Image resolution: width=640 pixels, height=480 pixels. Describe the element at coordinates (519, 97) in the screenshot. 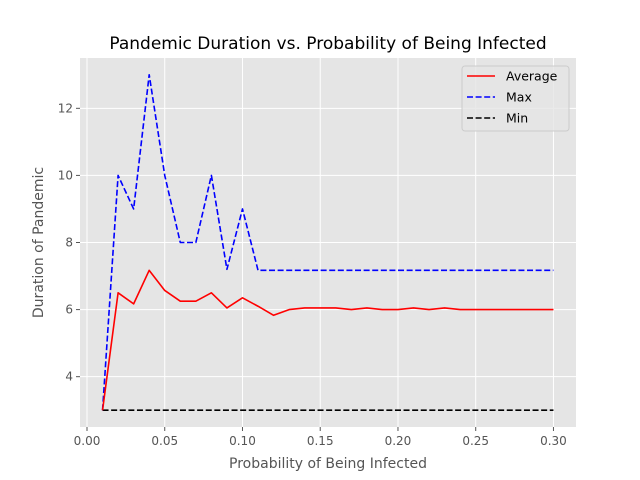

I see `legend-label-max: Max` at that location.